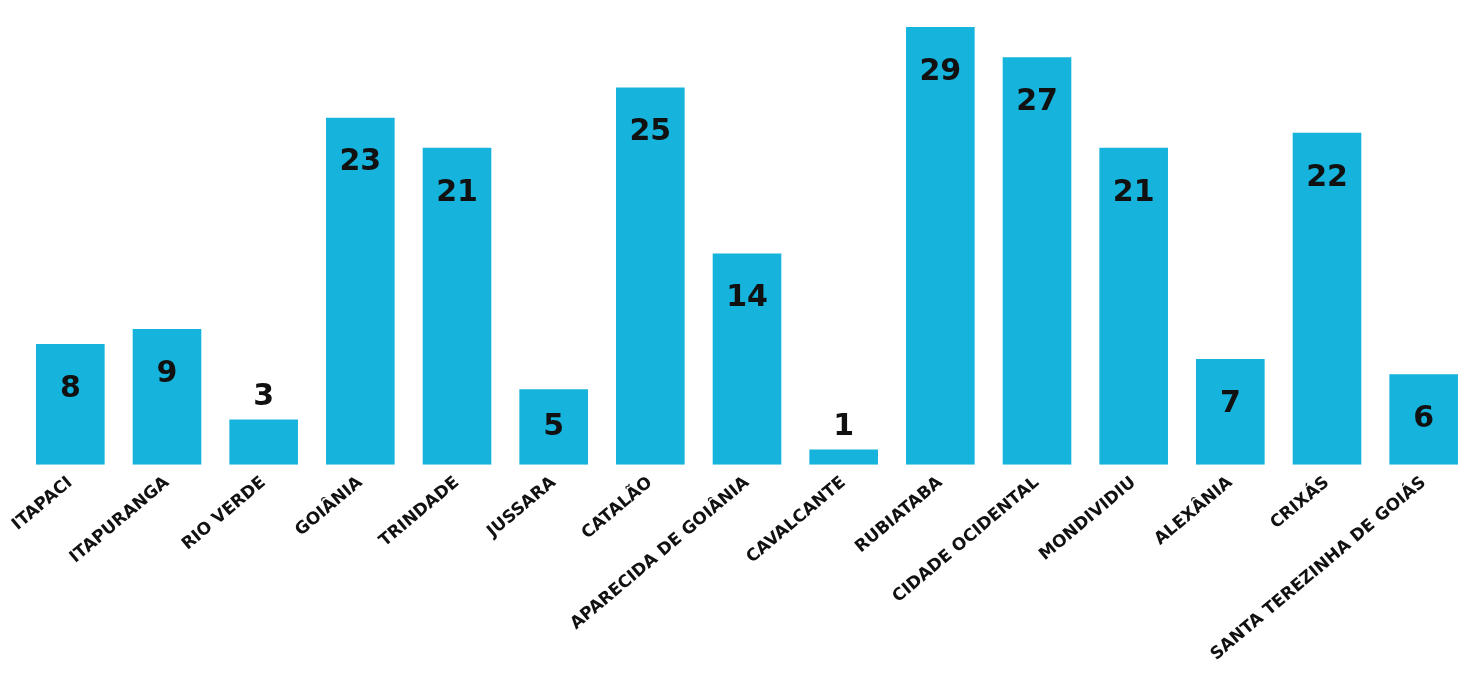  Describe the element at coordinates (167, 371) in the screenshot. I see `data-label: 9` at that location.